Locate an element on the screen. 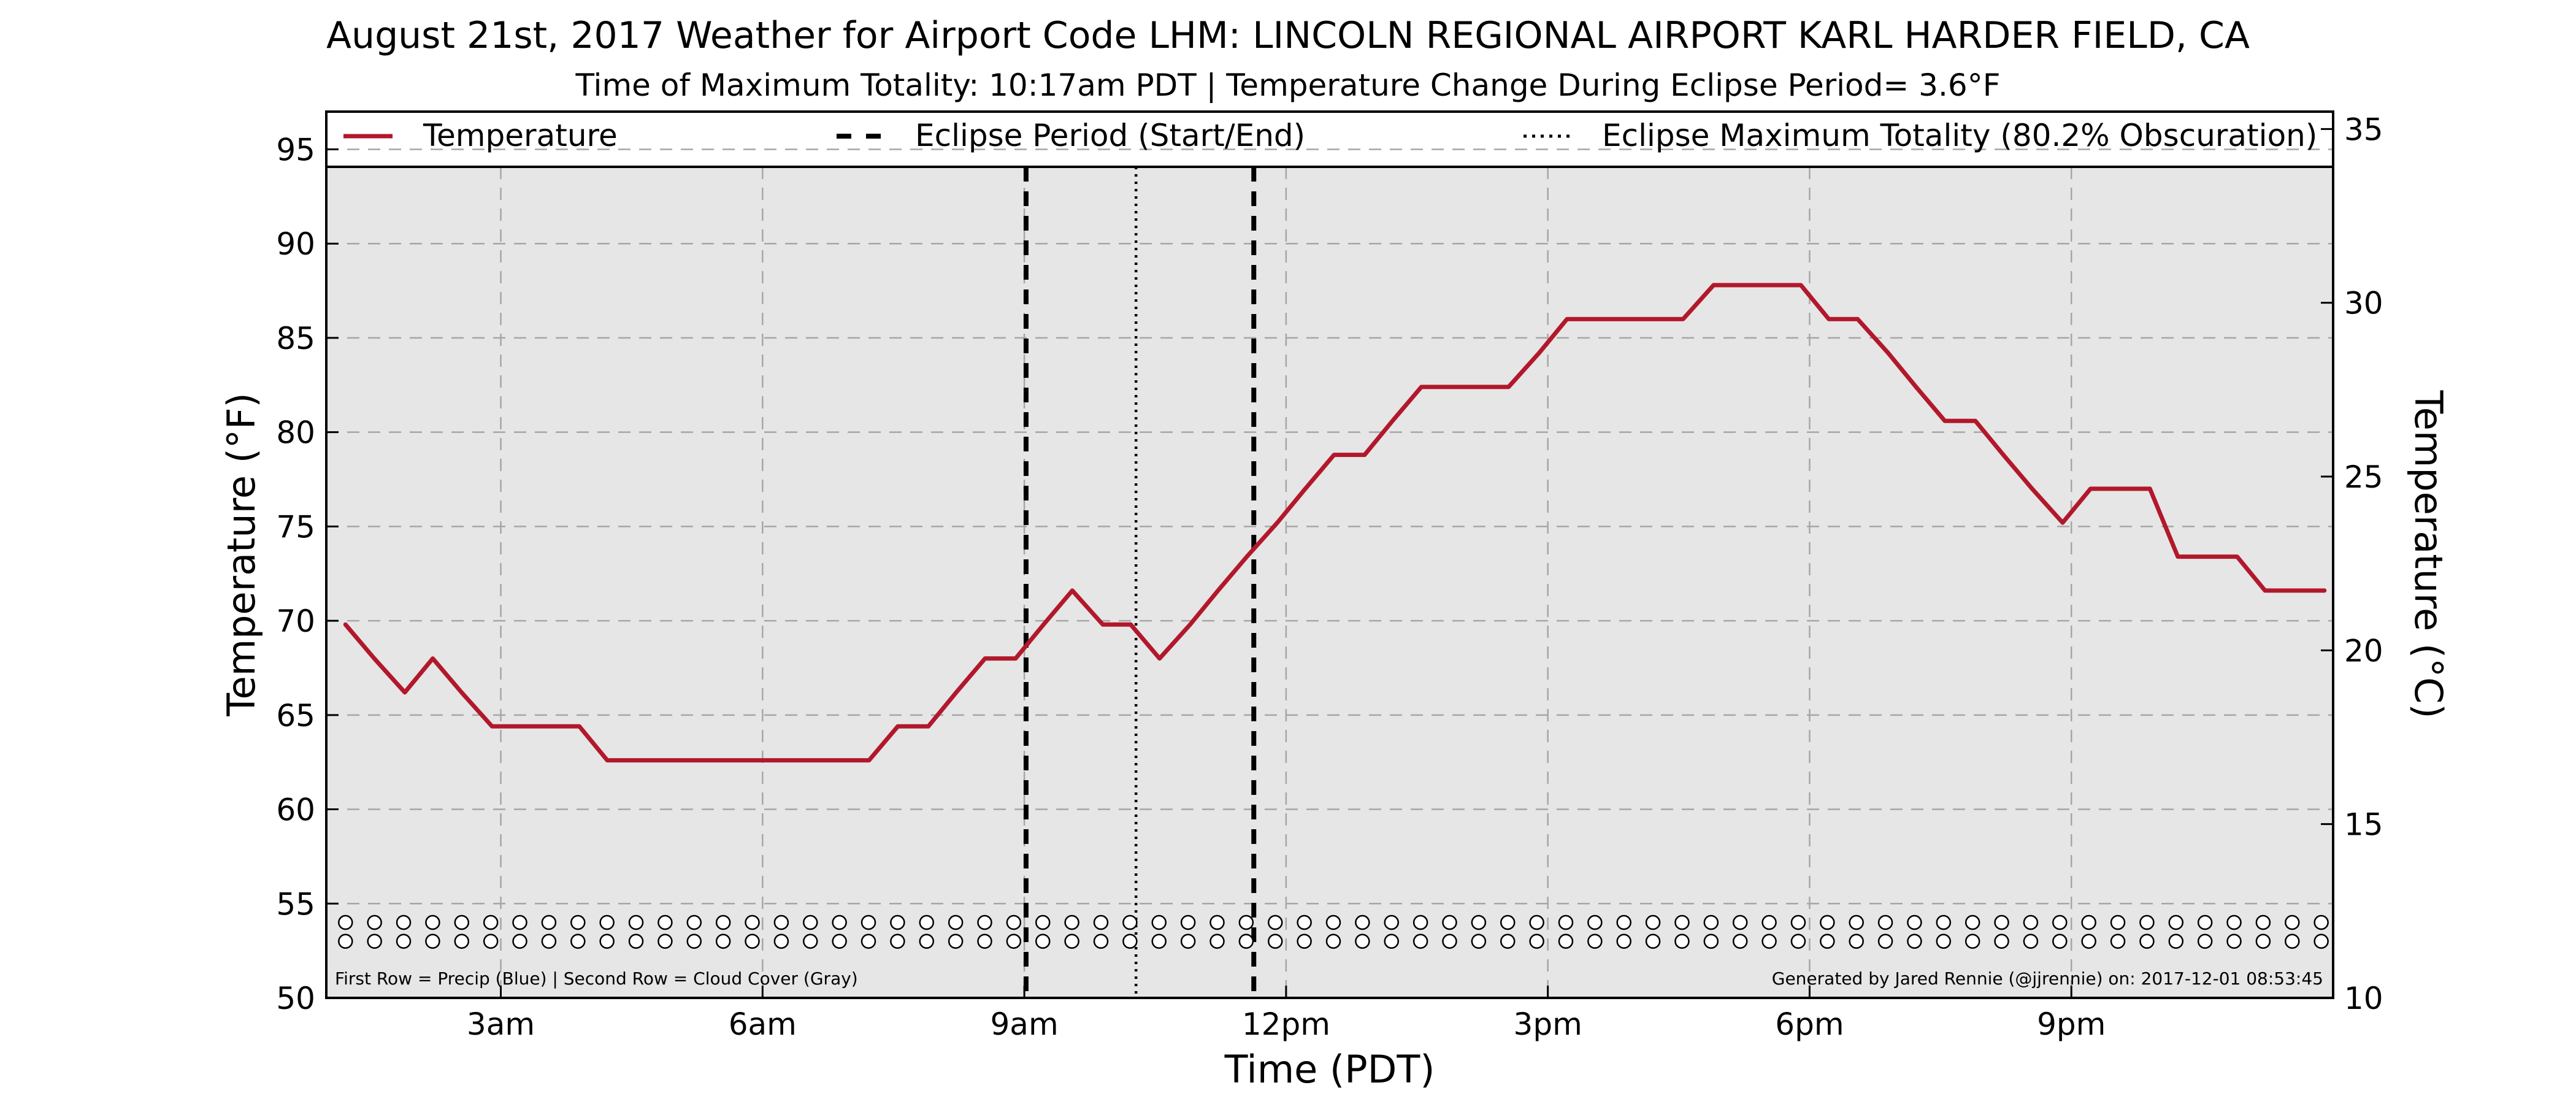 This screenshot has height=1104, width=2576. x-tick-label-3am: 3am is located at coordinates (501, 1024).